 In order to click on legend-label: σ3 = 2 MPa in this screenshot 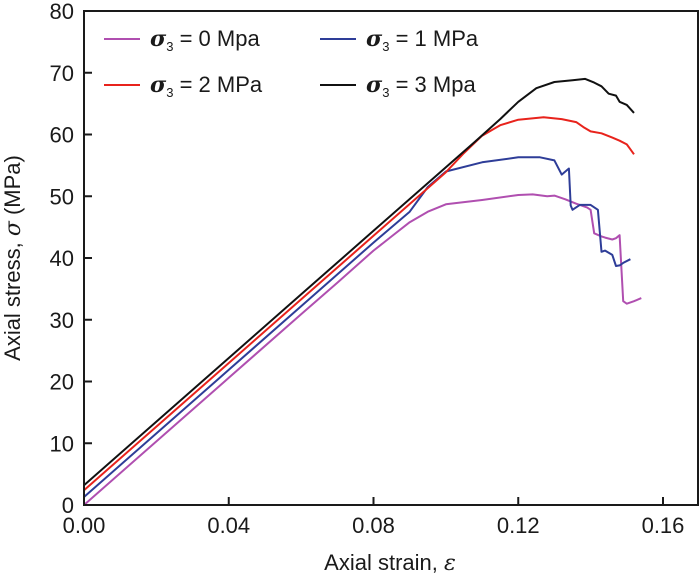, I will do `click(206, 86)`.